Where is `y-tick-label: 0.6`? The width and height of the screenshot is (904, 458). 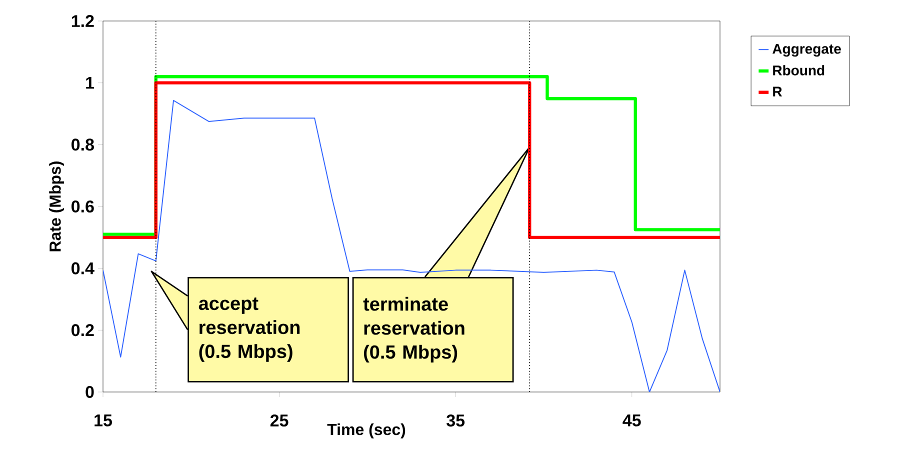 y-tick-label: 0.6 is located at coordinates (83, 206).